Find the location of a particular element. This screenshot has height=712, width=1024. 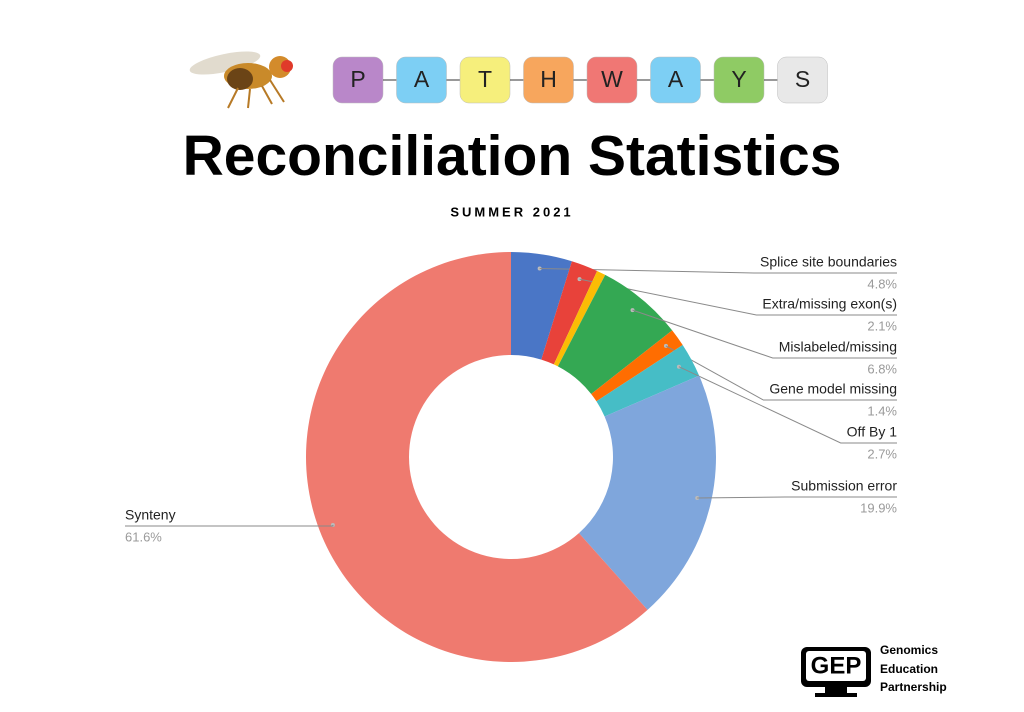

letter: H is located at coordinates (548, 79).